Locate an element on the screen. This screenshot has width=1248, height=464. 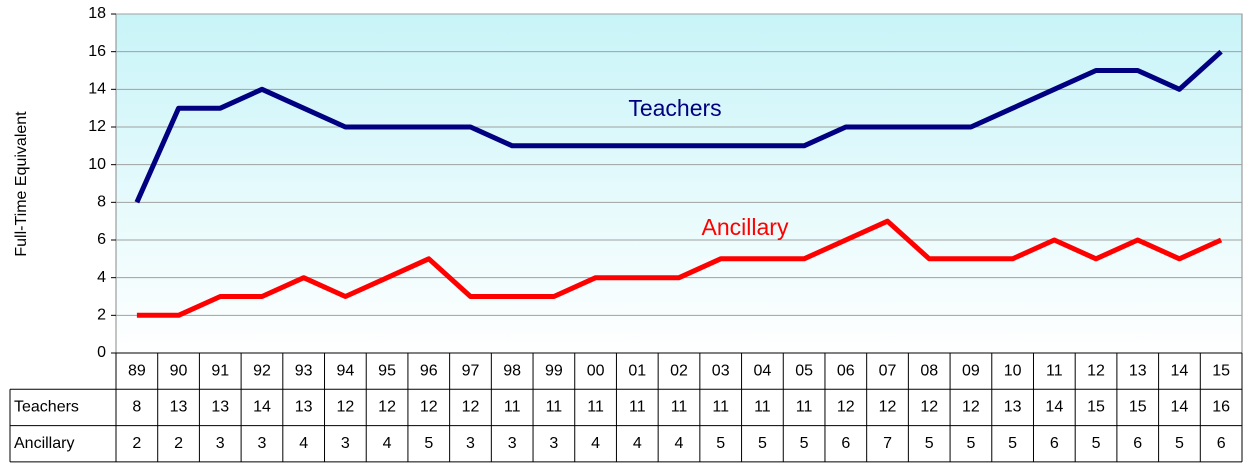
x-tick-label: 92 is located at coordinates (262, 370).